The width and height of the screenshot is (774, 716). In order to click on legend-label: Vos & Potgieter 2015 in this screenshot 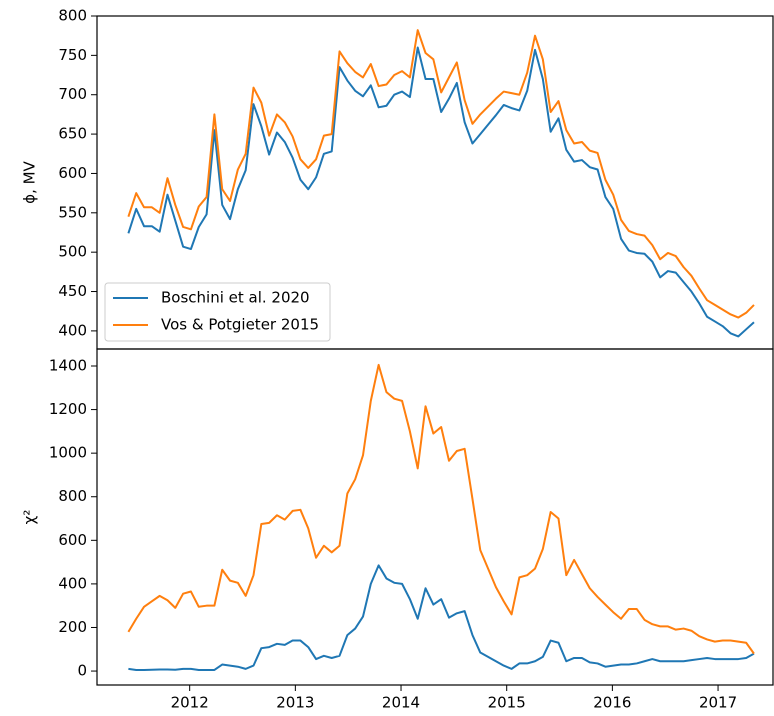, I will do `click(240, 325)`.